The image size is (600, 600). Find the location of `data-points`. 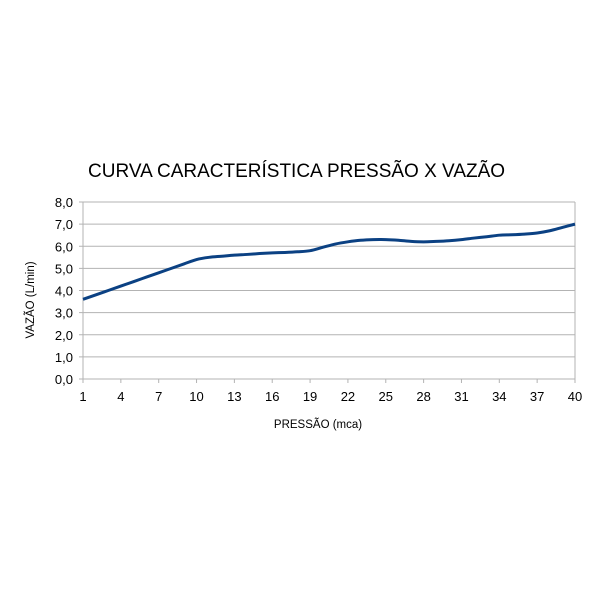

data-points is located at coordinates (329, 262).